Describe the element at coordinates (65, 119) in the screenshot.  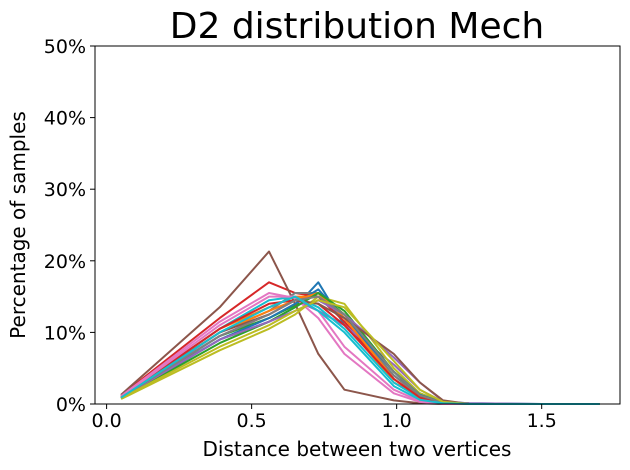
I see `y-tick-label: 40%` at that location.